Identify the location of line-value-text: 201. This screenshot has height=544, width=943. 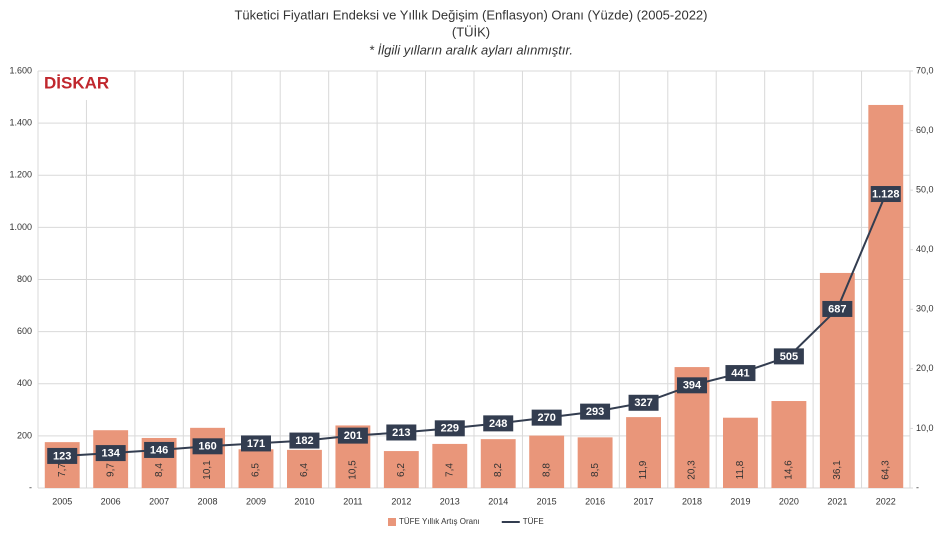
(353, 436).